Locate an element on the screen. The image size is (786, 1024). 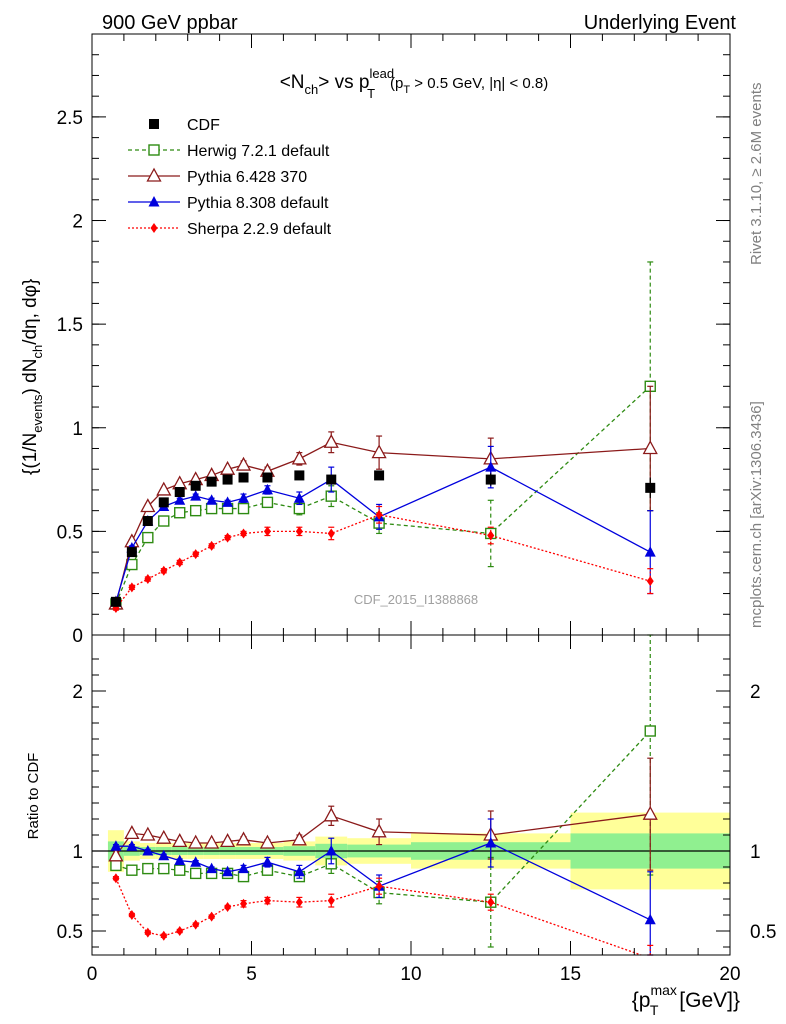
ratio-y-tick-label-right: 0.5 is located at coordinates (763, 932).